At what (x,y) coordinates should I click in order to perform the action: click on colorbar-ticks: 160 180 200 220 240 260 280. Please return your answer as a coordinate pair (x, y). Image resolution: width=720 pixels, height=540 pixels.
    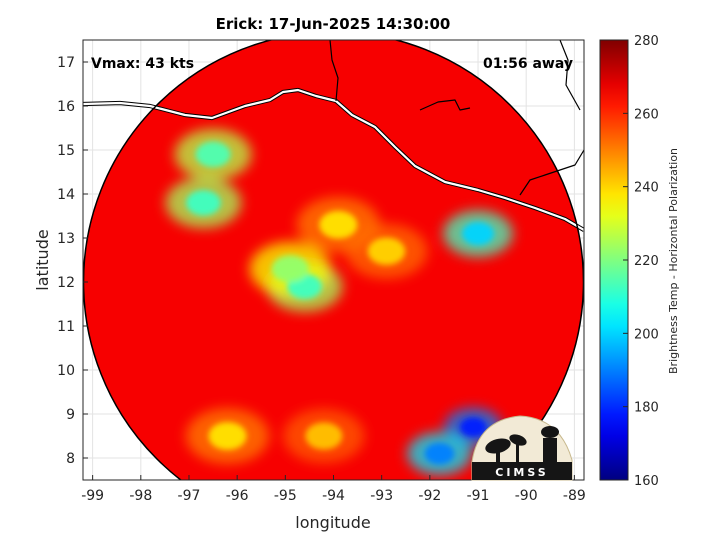
    Looking at the image, I should click on (641, 261).